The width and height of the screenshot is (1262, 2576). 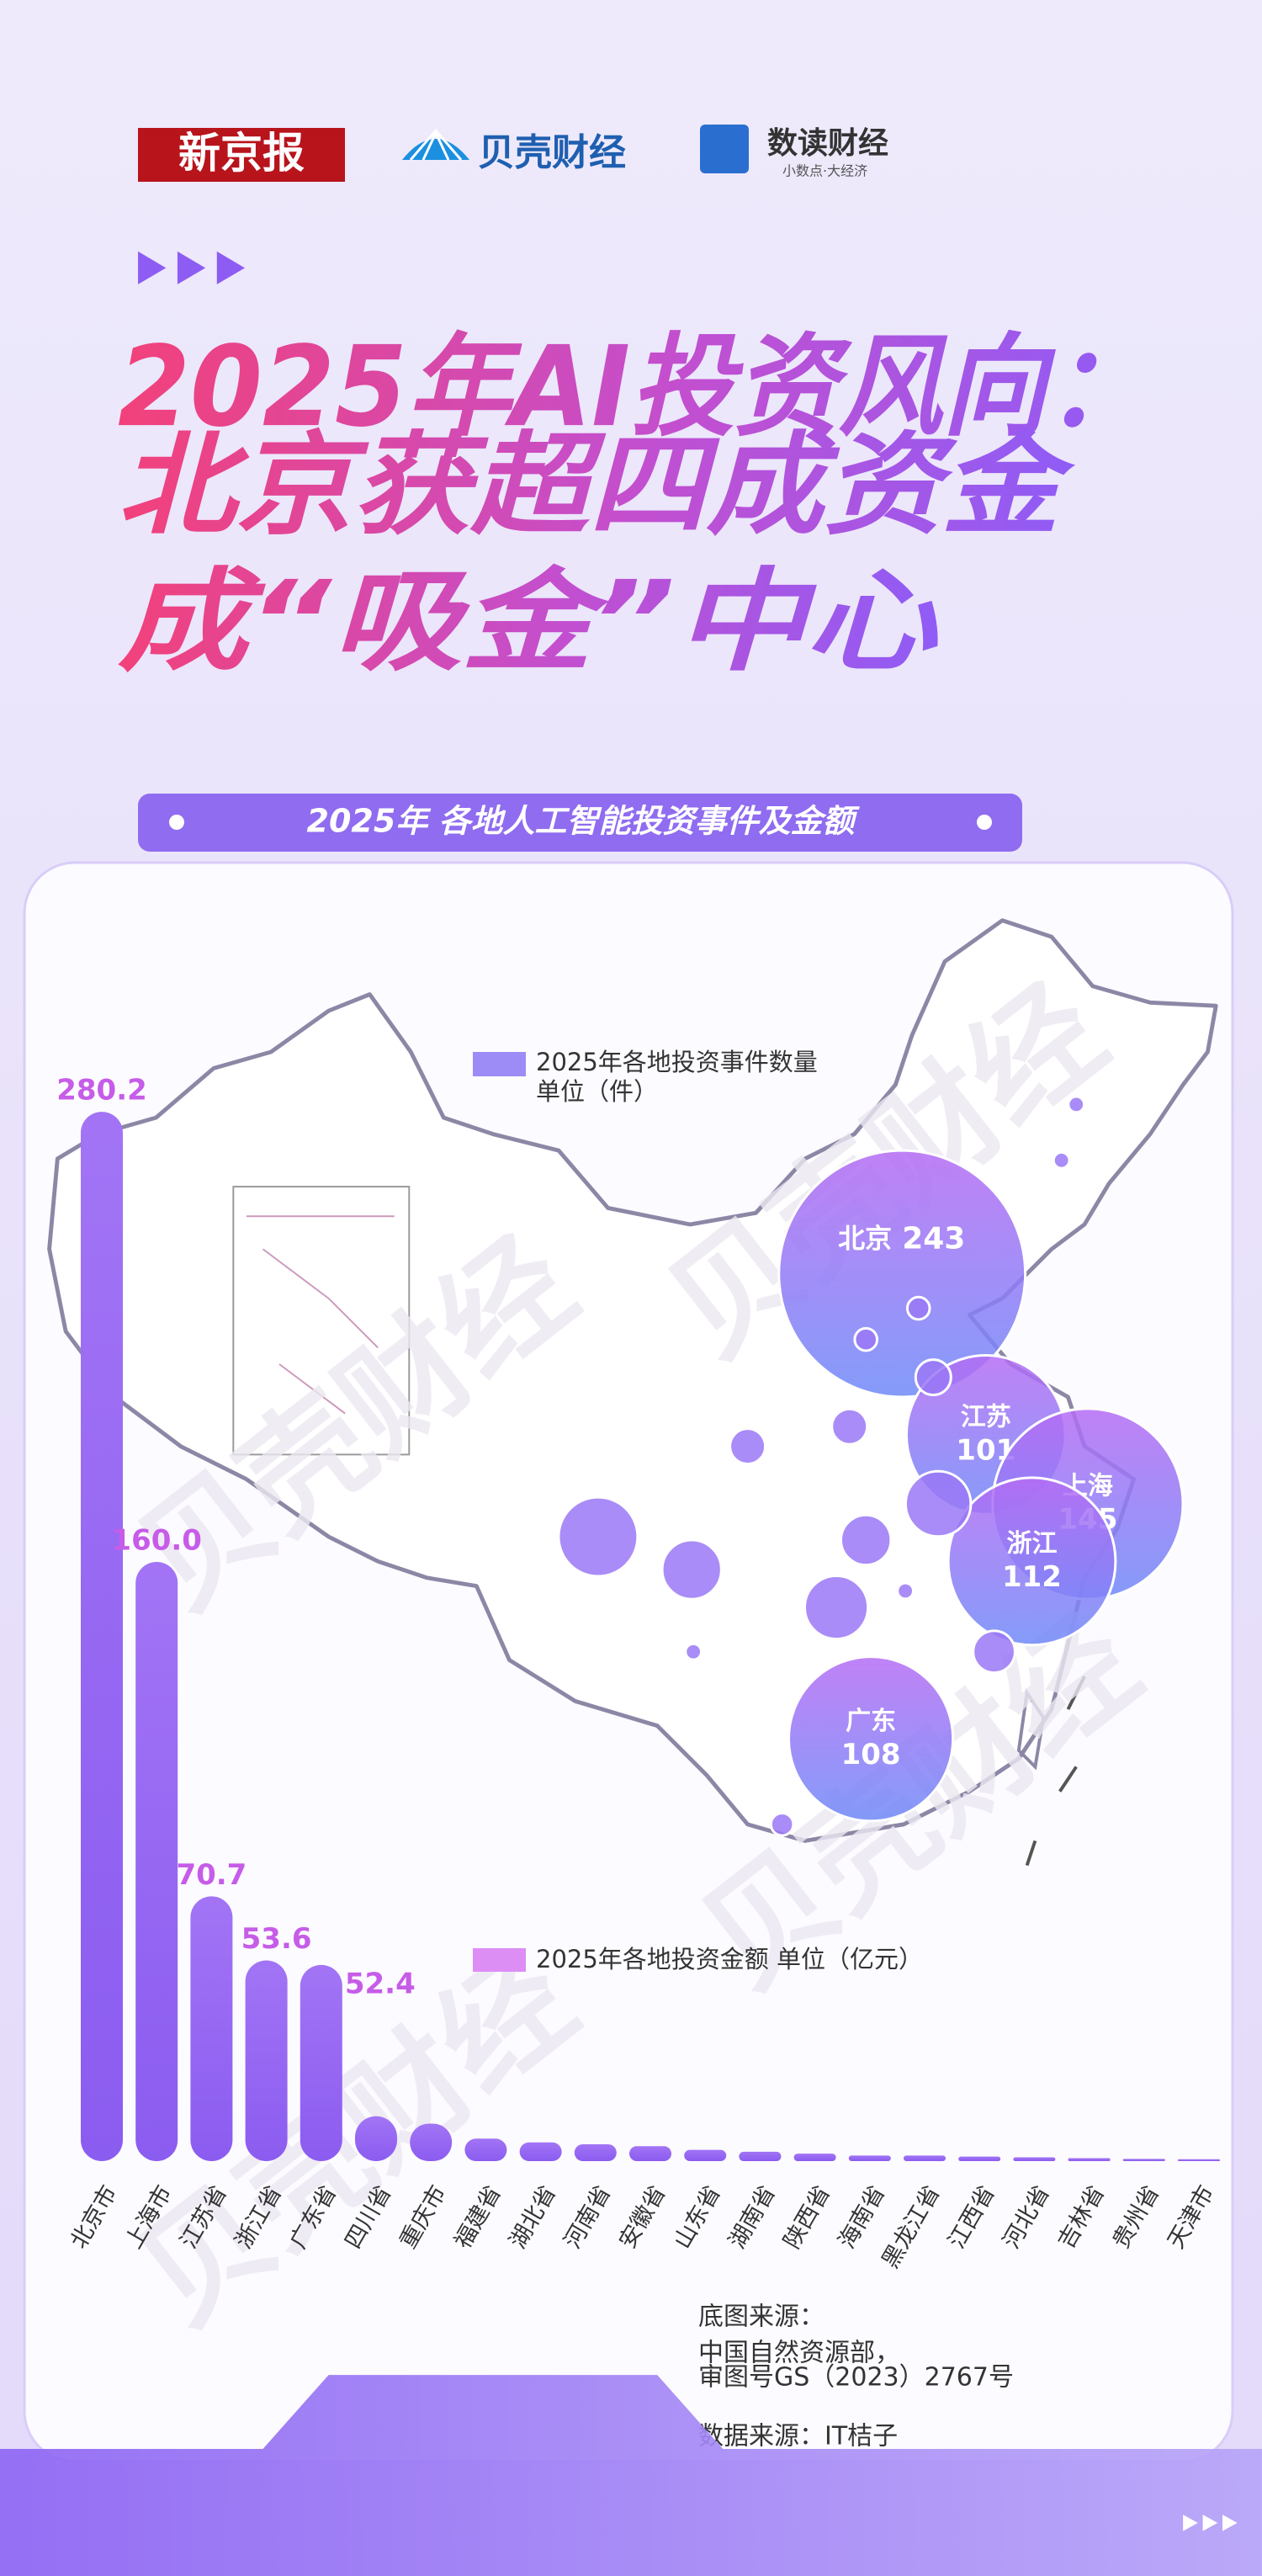 I want to click on title-line: 北京获超四成资金, so click(x=596, y=486).